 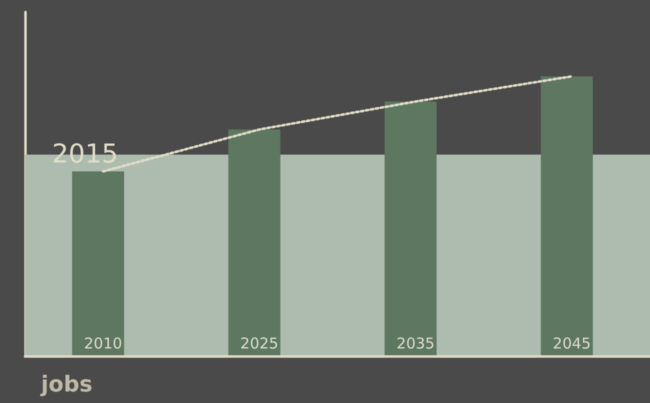 I want to click on x-tick-label: 2025, so click(x=259, y=343).